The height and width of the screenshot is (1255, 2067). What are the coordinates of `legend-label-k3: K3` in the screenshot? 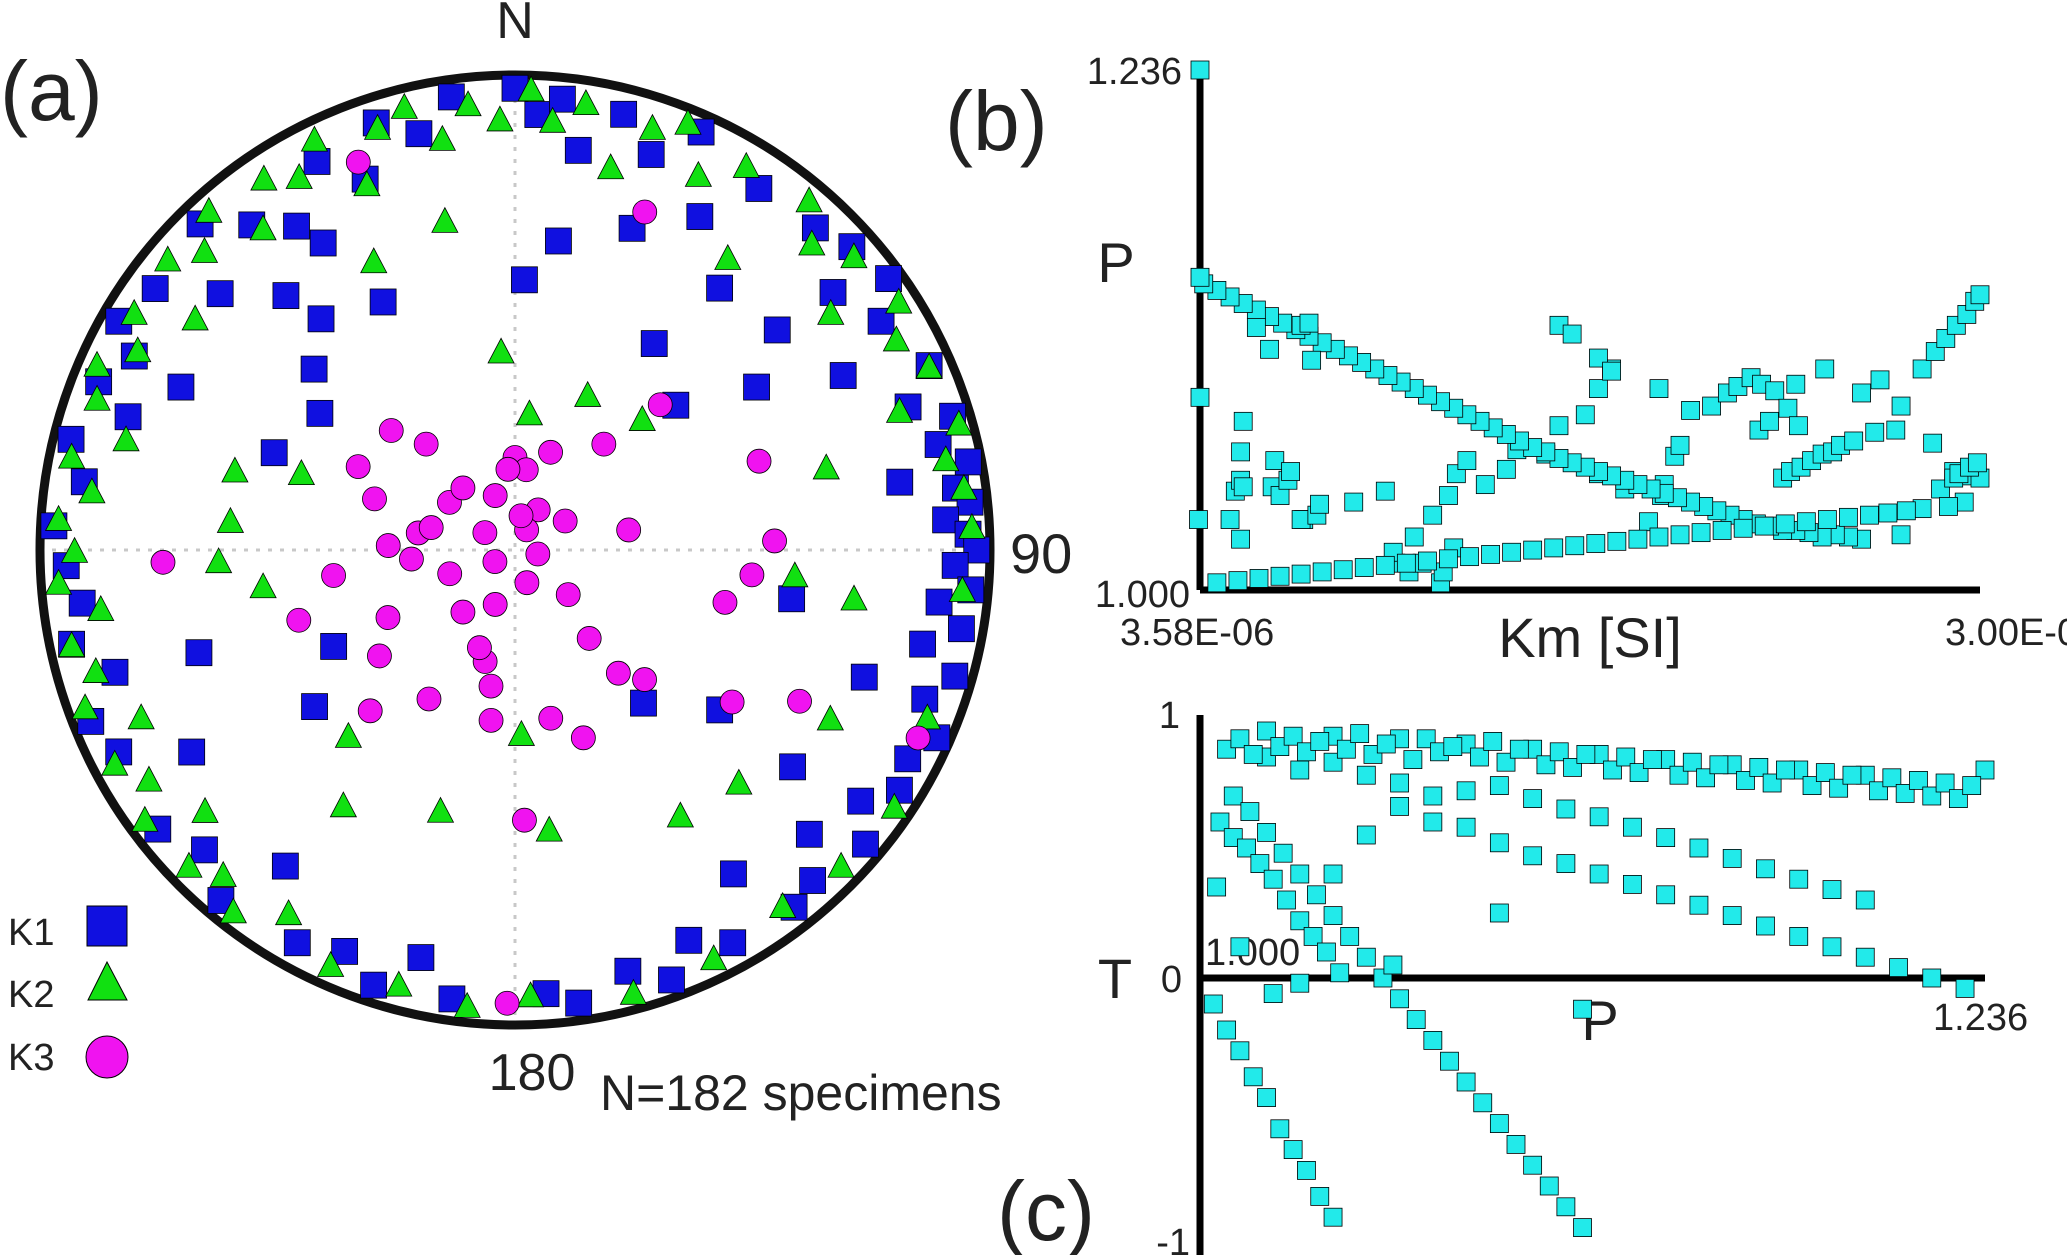 It's located at (31, 1058).